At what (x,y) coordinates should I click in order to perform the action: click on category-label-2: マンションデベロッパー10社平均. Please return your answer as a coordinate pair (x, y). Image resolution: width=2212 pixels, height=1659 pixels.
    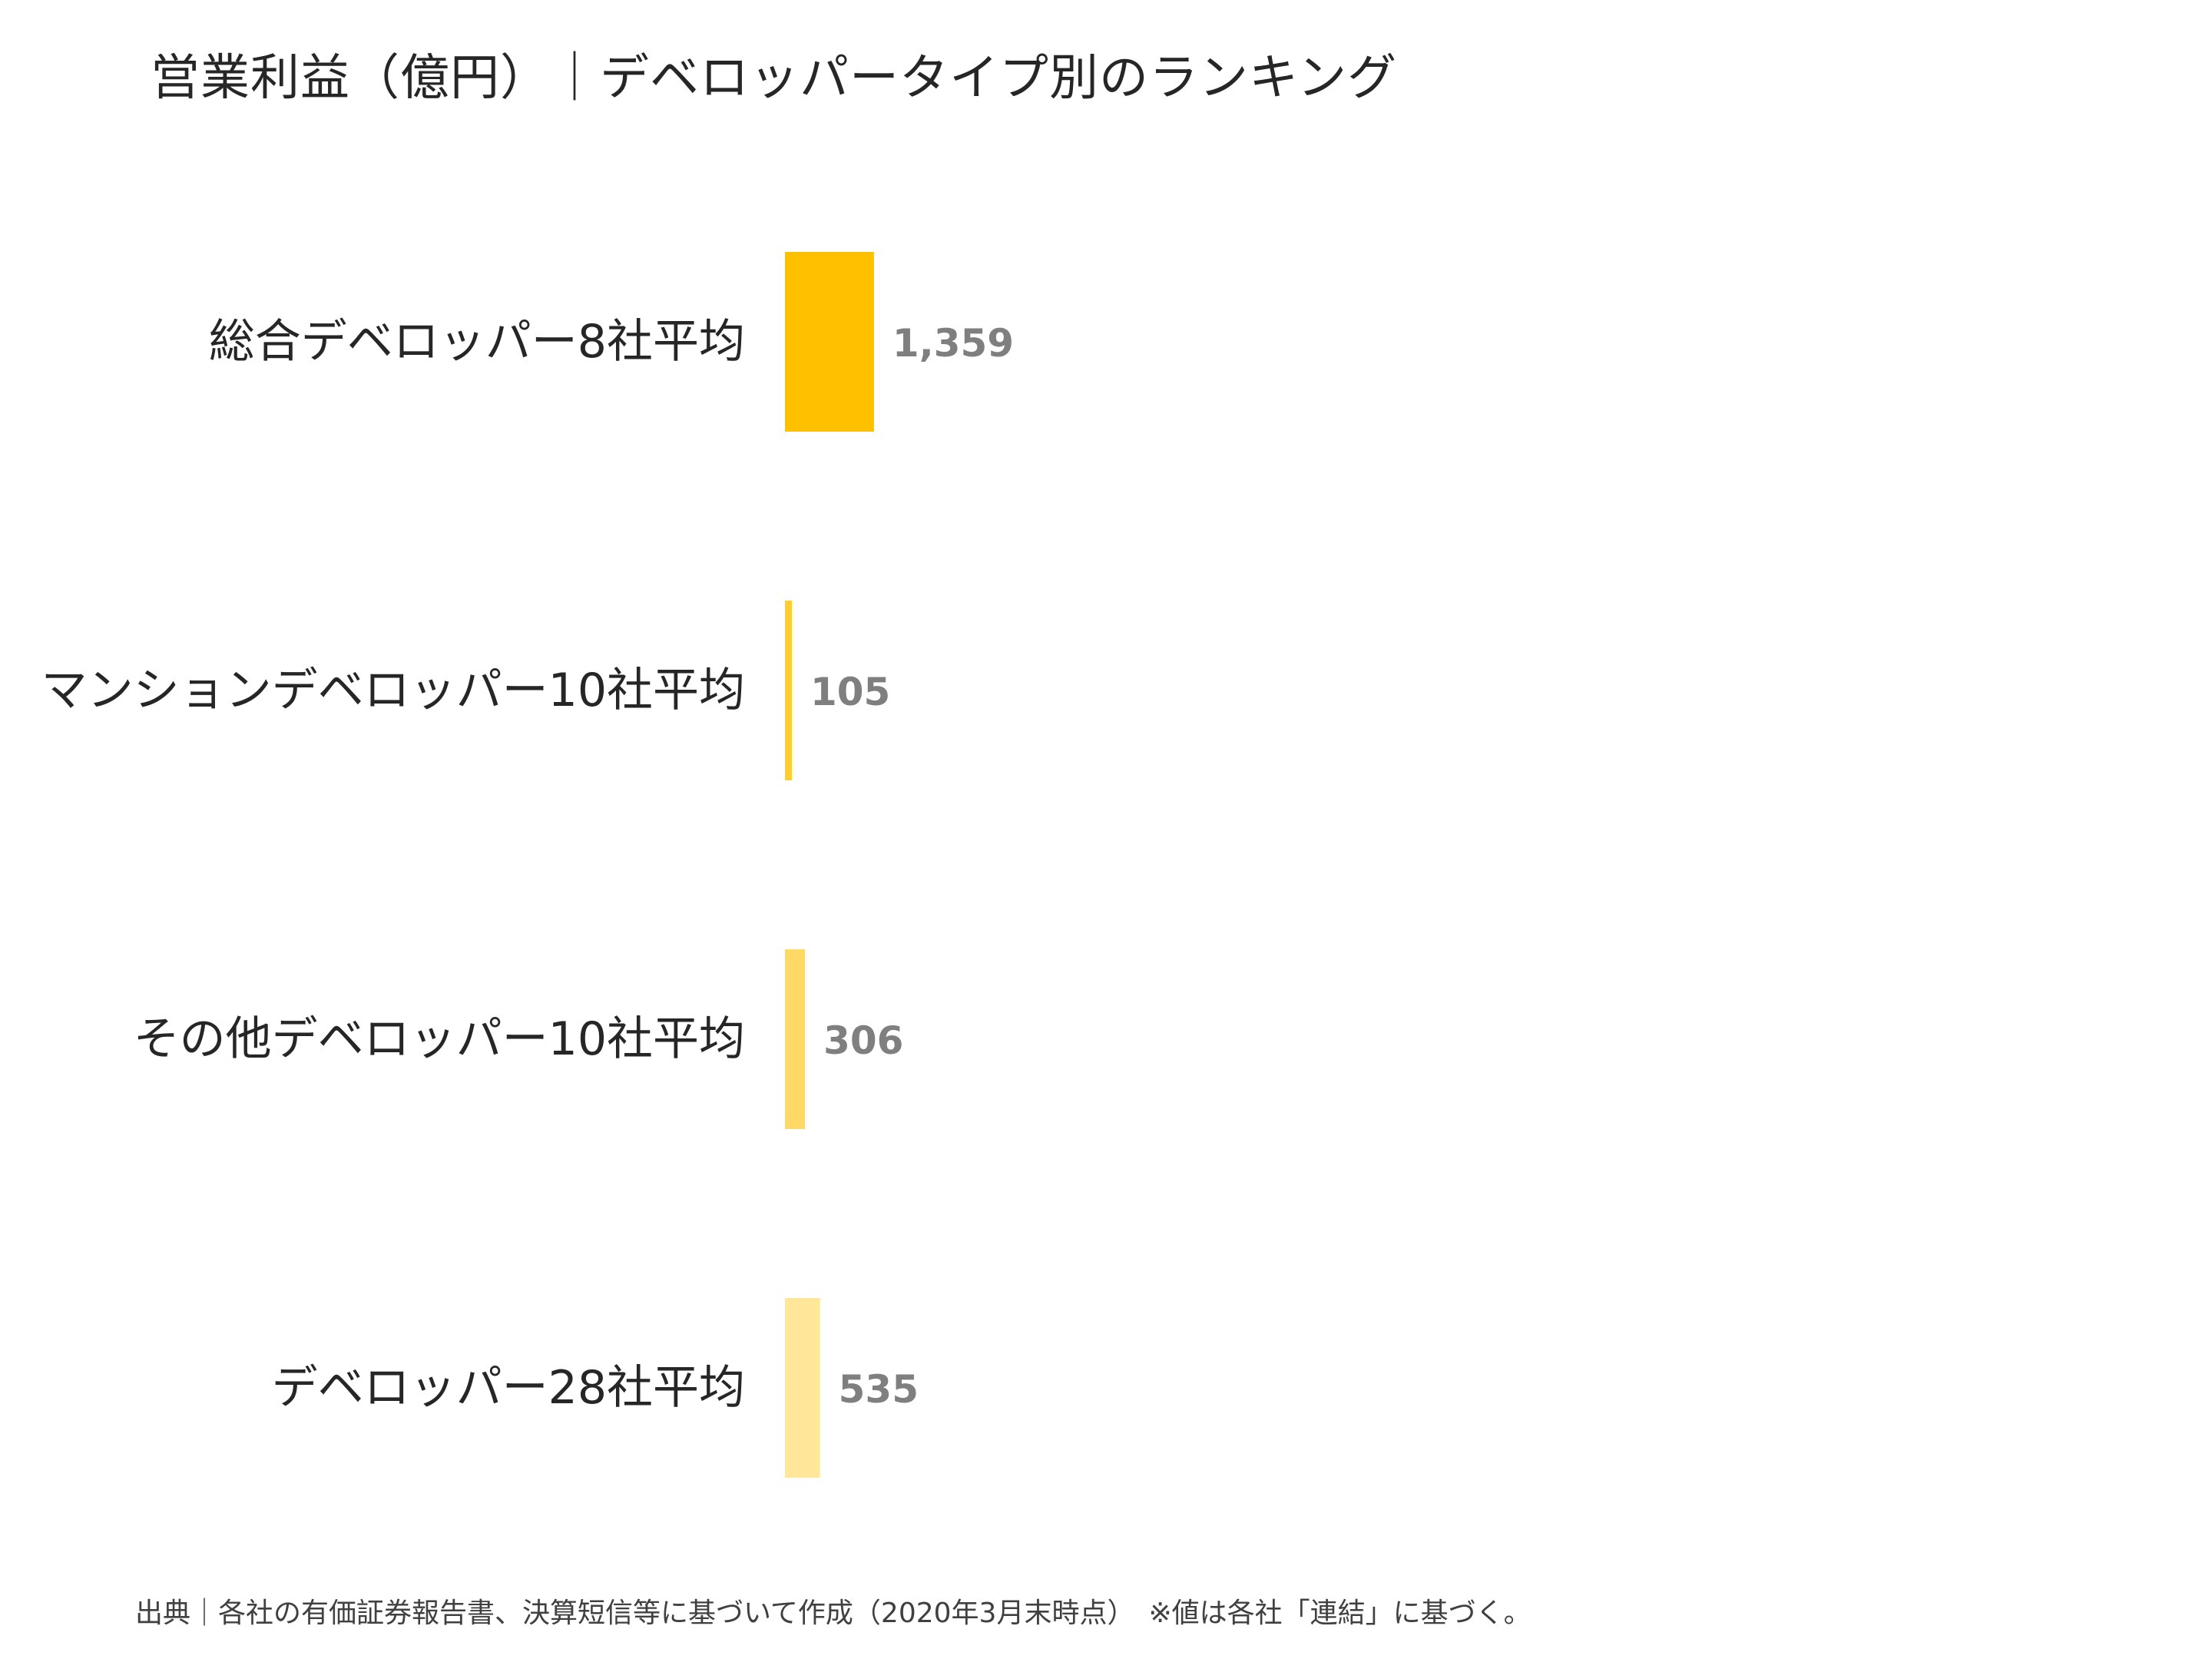
    Looking at the image, I should click on (393, 691).